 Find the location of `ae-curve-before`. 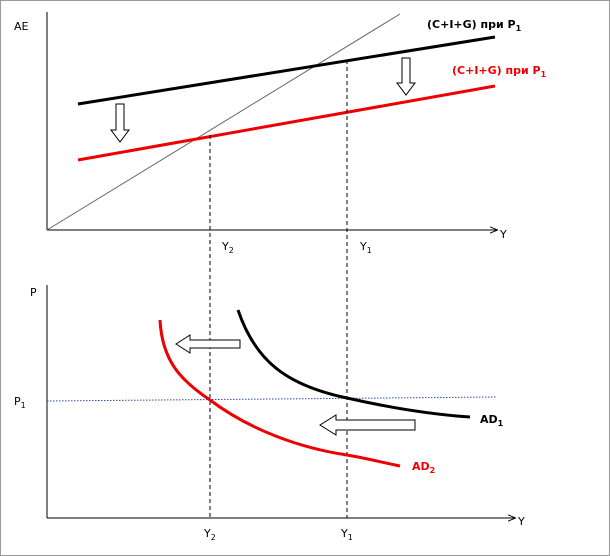

ae-curve-before is located at coordinates (286, 70).